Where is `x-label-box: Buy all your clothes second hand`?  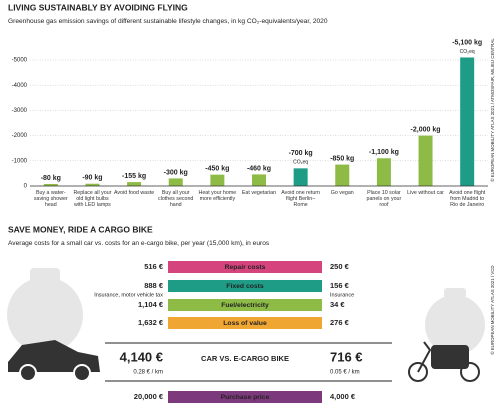
x-label-box: Buy all your clothes second hand is located at coordinates (176, 199).